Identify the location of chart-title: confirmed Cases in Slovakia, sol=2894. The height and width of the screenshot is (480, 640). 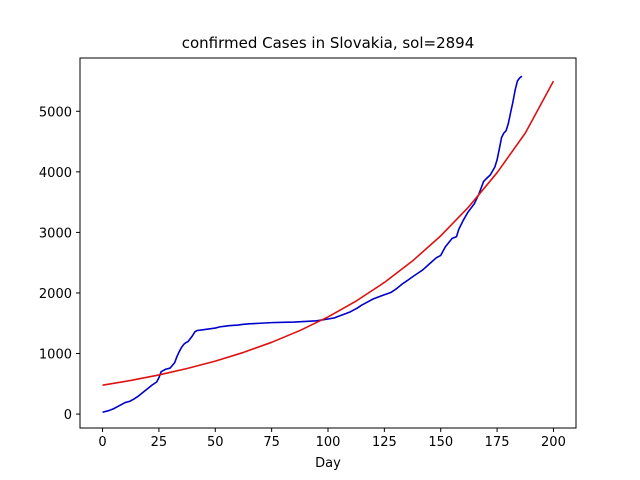
(328, 43).